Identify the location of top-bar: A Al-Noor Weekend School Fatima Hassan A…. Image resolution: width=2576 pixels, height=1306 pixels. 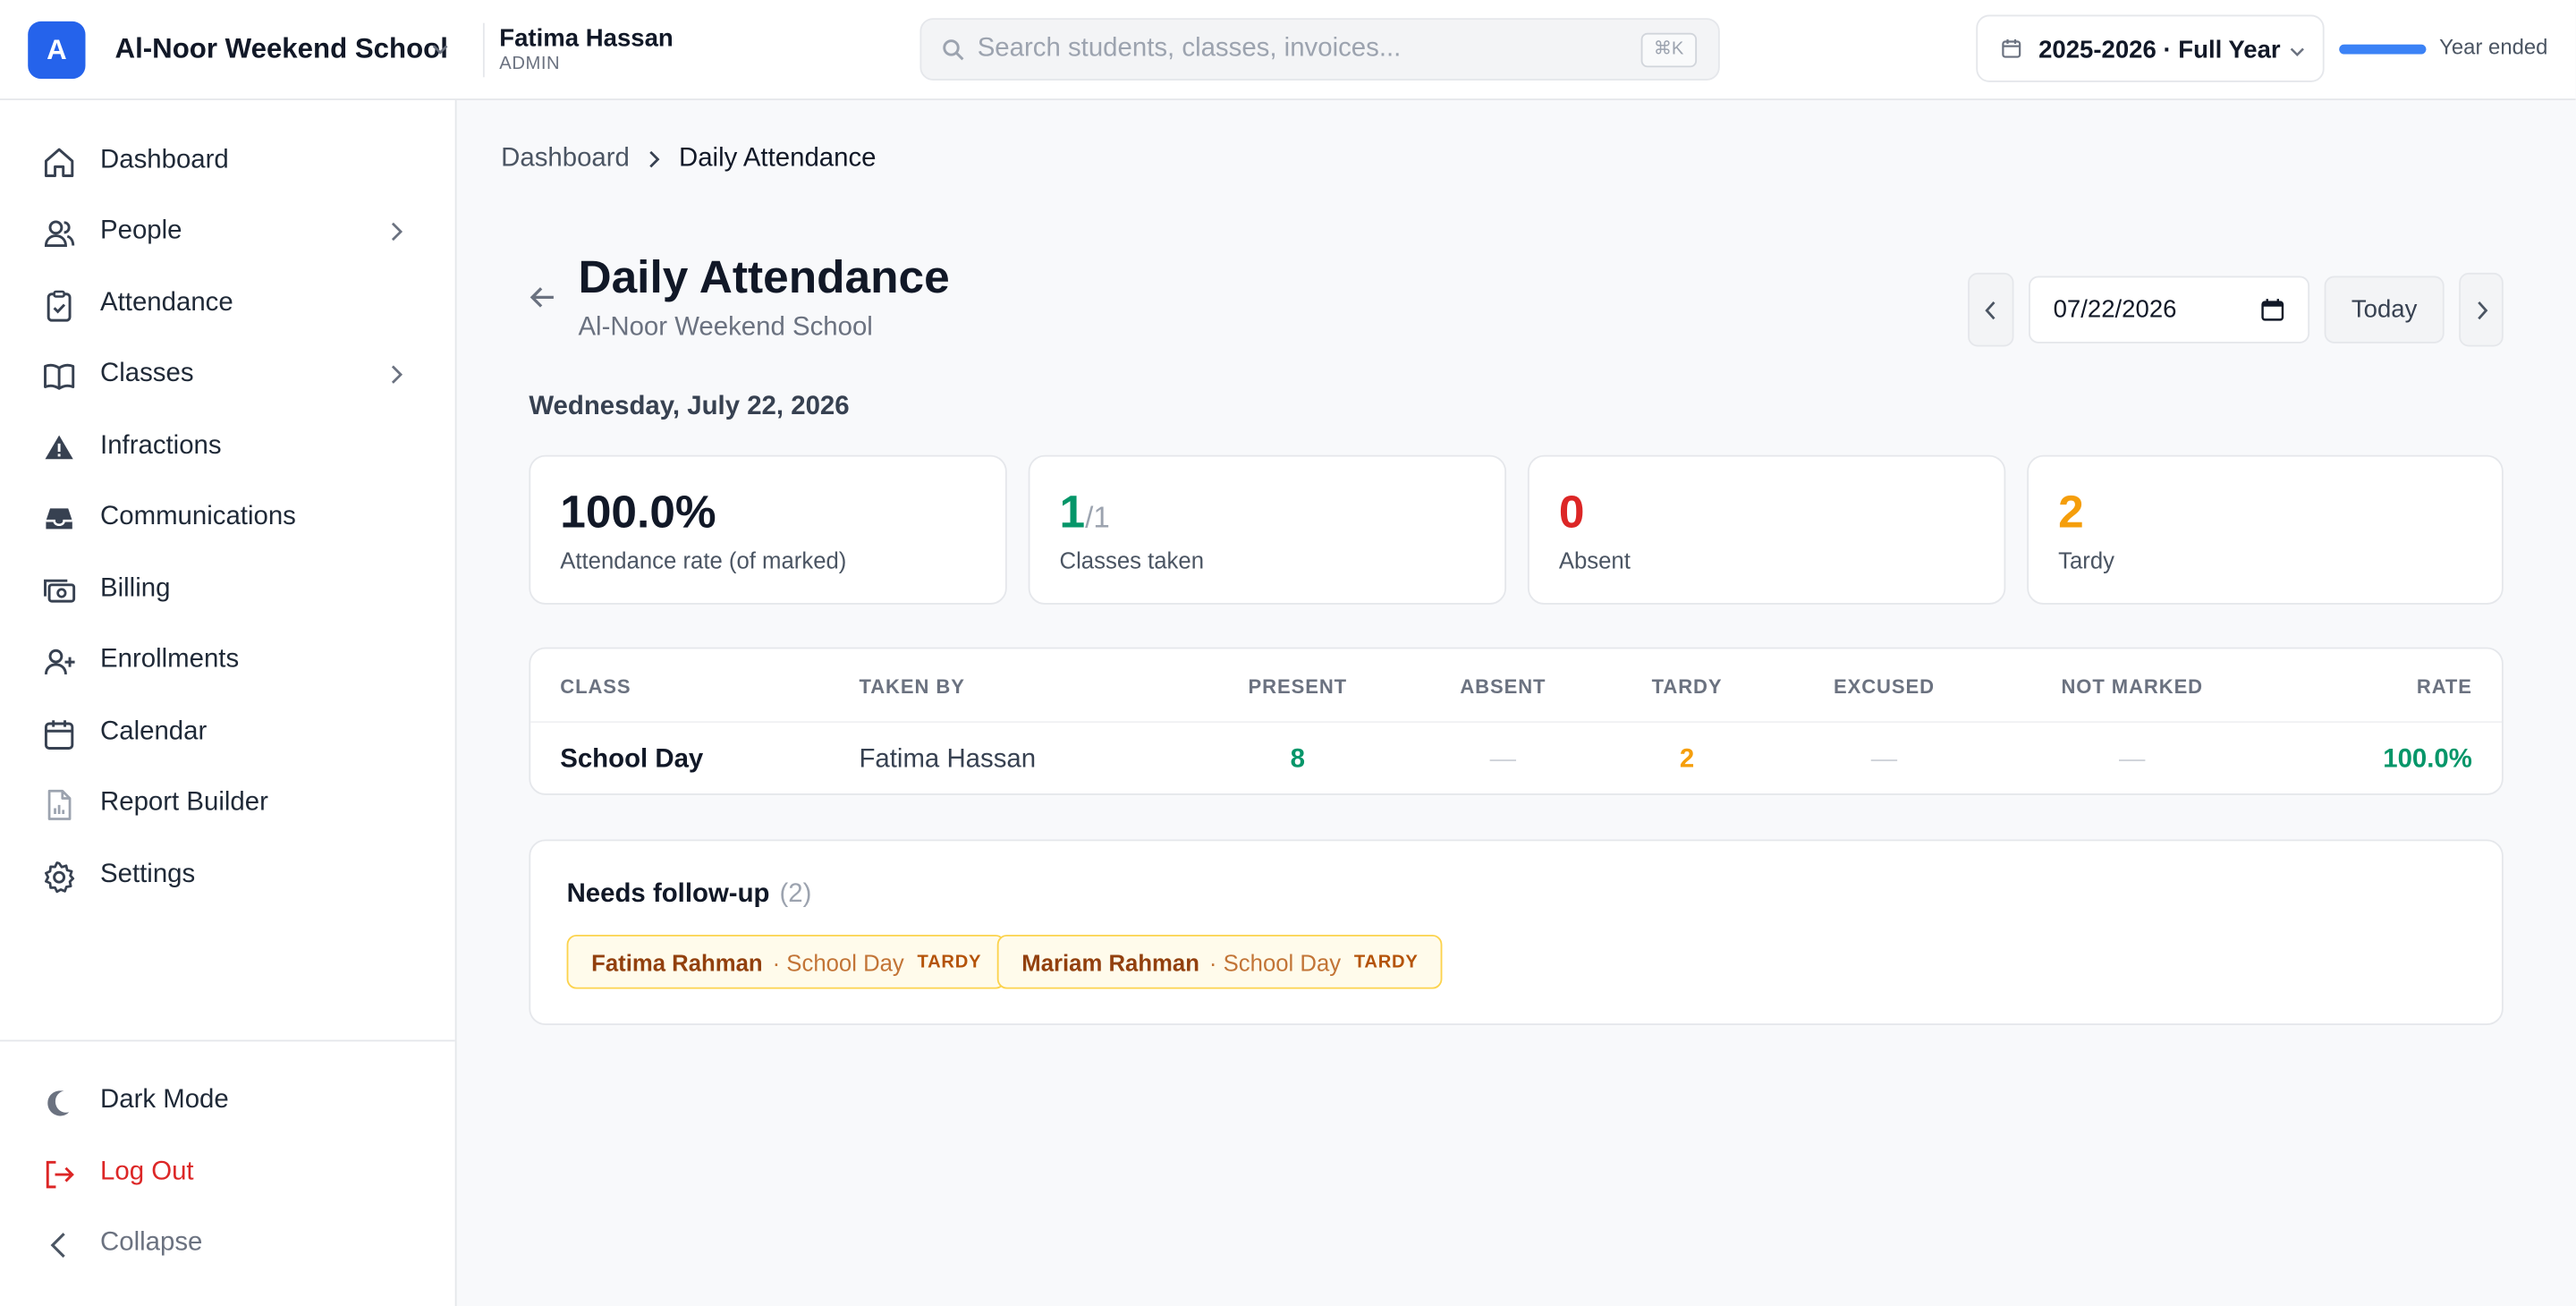
(1288, 51).